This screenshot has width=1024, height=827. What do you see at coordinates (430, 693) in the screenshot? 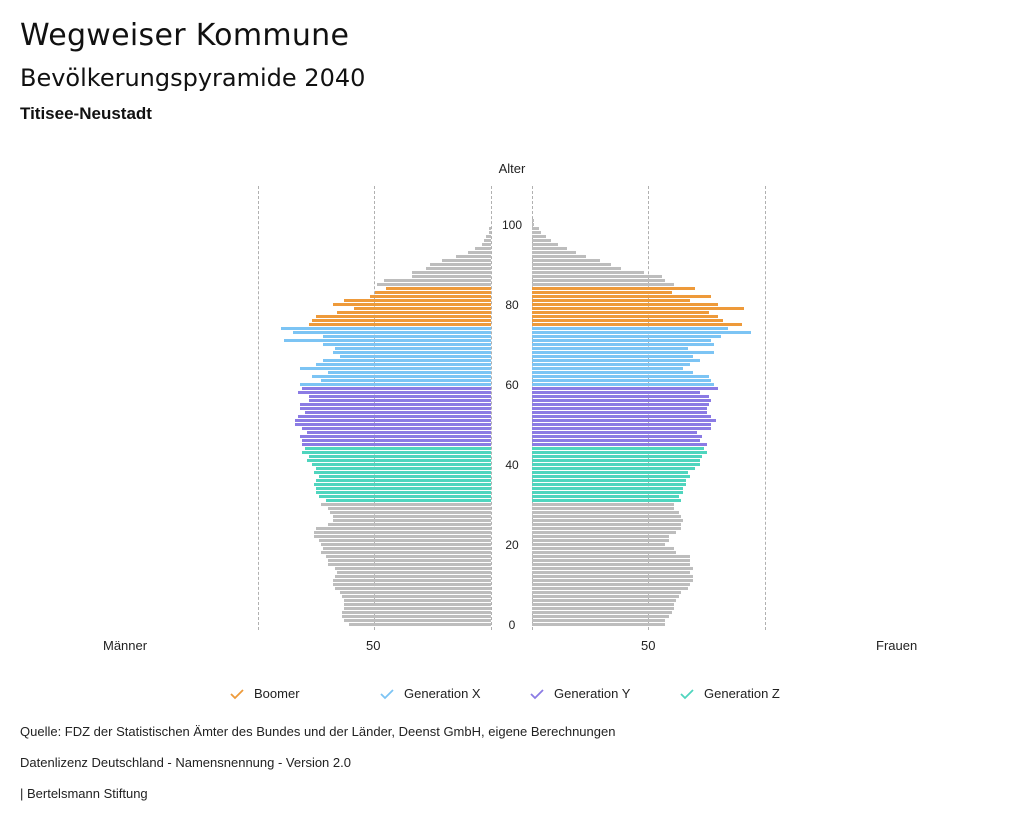
I see `legend-item-generation-x: Generation X` at bounding box center [430, 693].